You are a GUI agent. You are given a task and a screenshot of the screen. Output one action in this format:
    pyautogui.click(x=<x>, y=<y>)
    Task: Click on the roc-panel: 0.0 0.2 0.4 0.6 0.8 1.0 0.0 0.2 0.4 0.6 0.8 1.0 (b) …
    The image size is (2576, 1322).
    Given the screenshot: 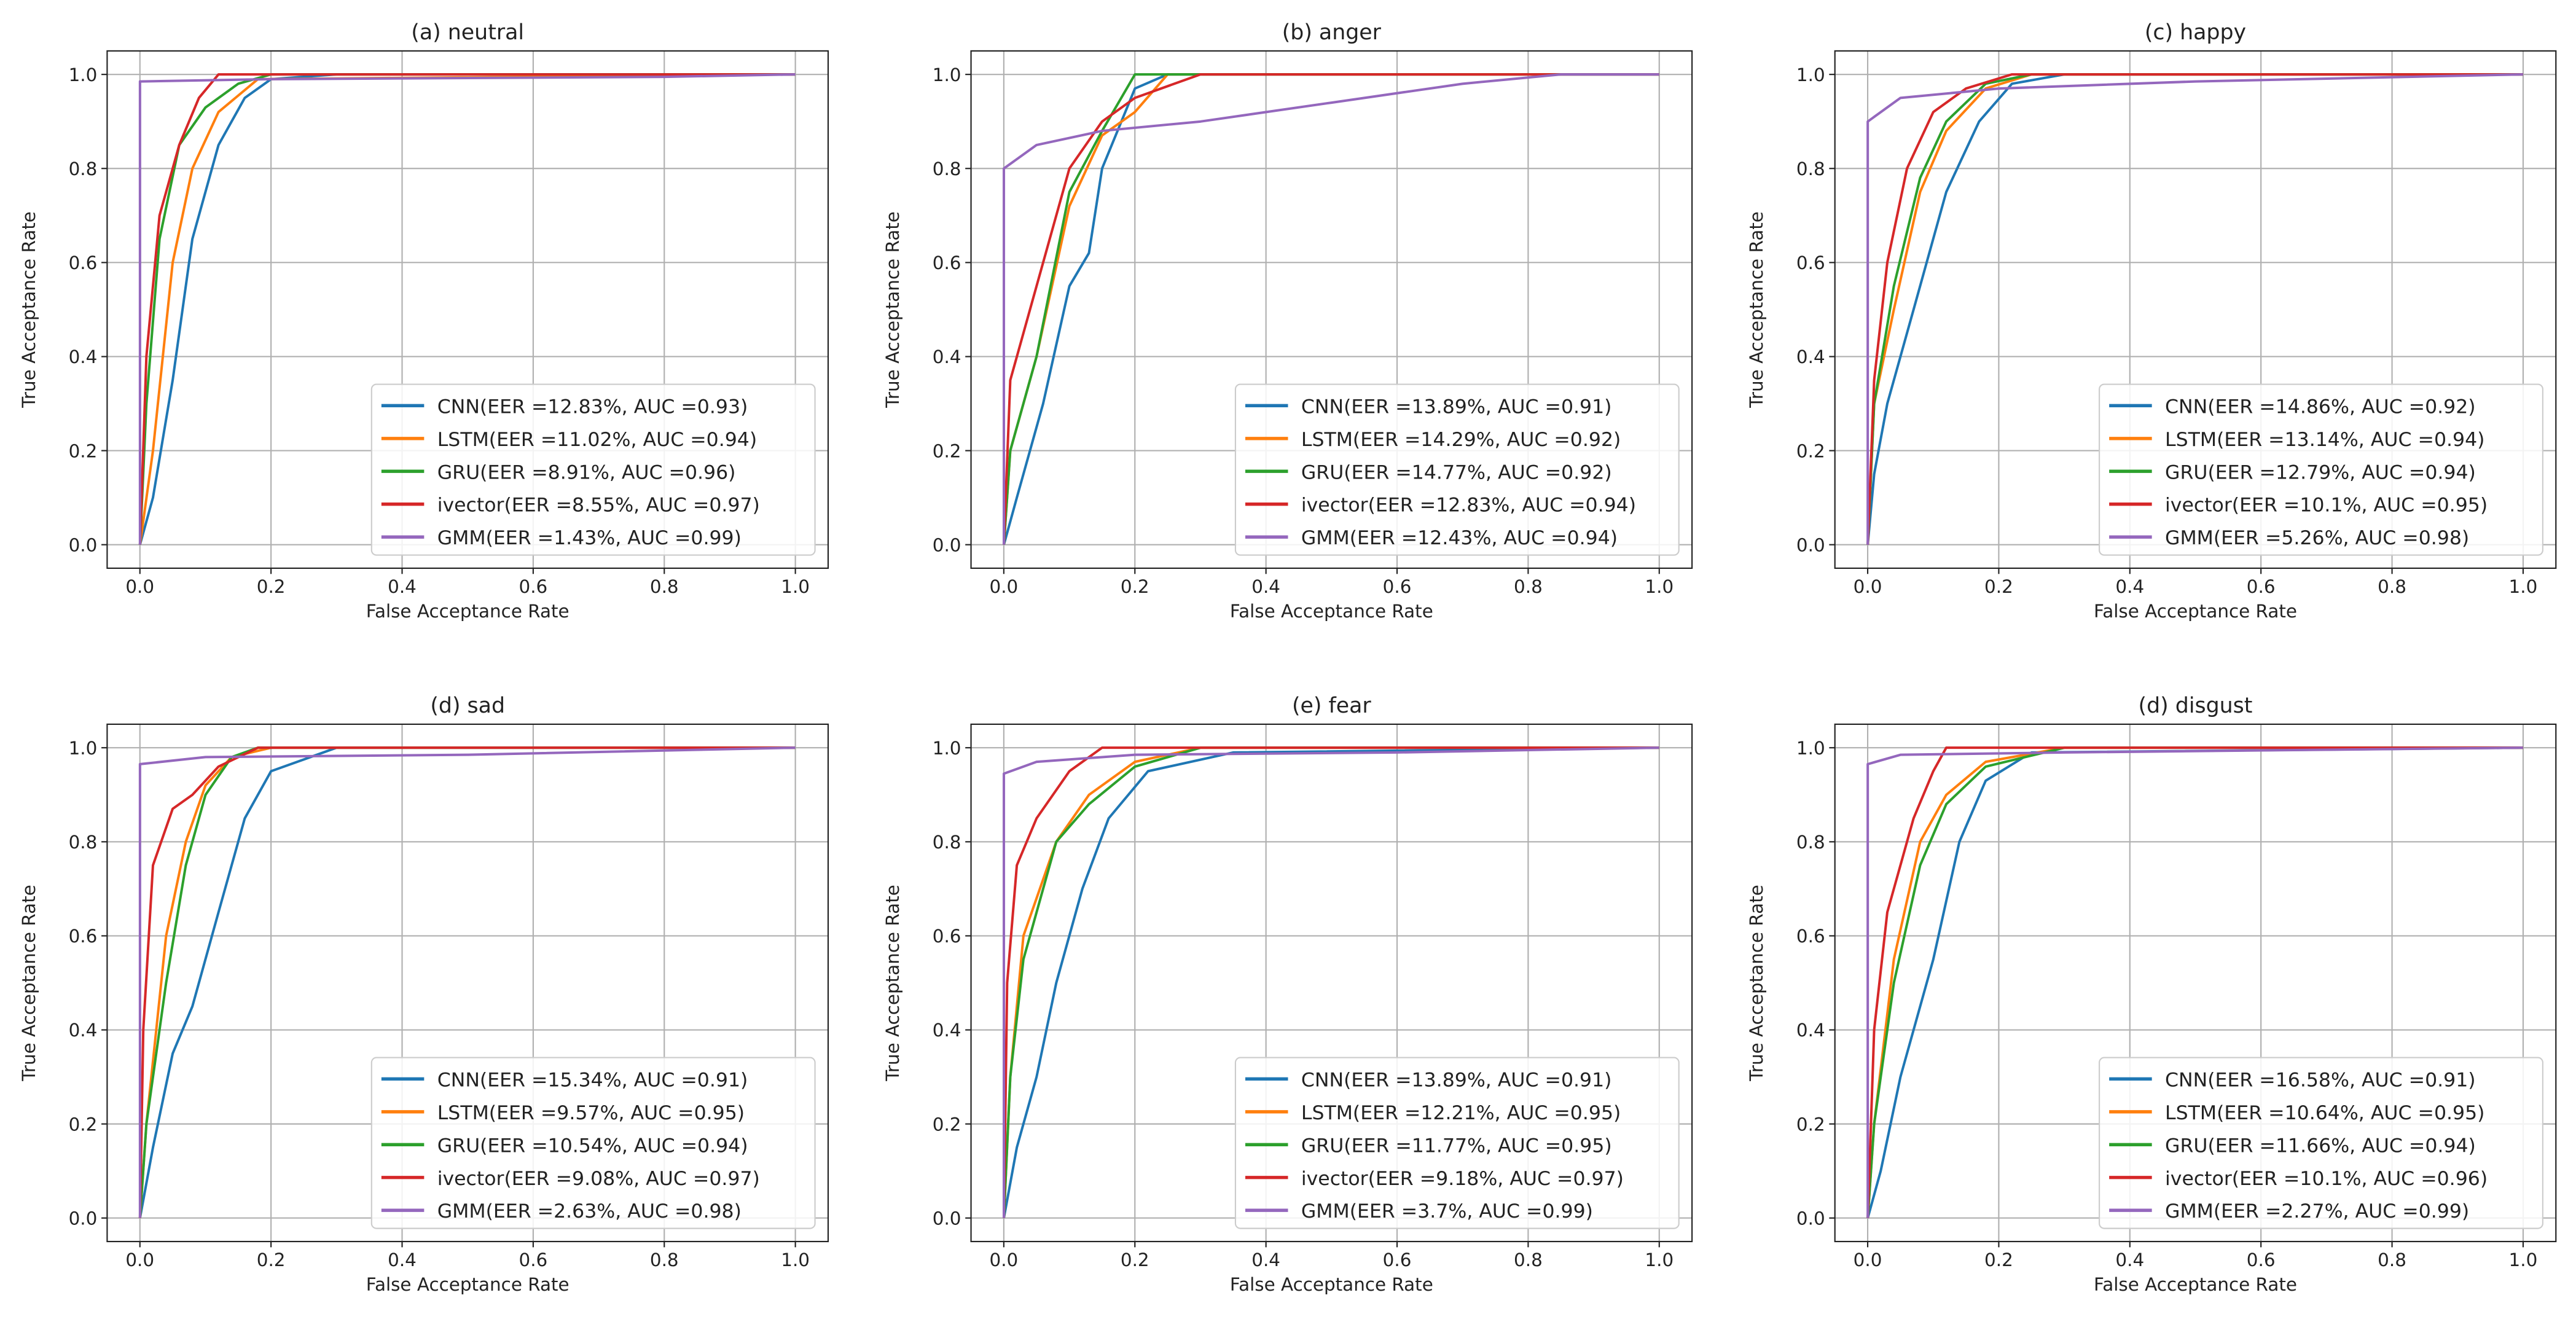 What is the action you would take?
    pyautogui.click(x=1287, y=321)
    